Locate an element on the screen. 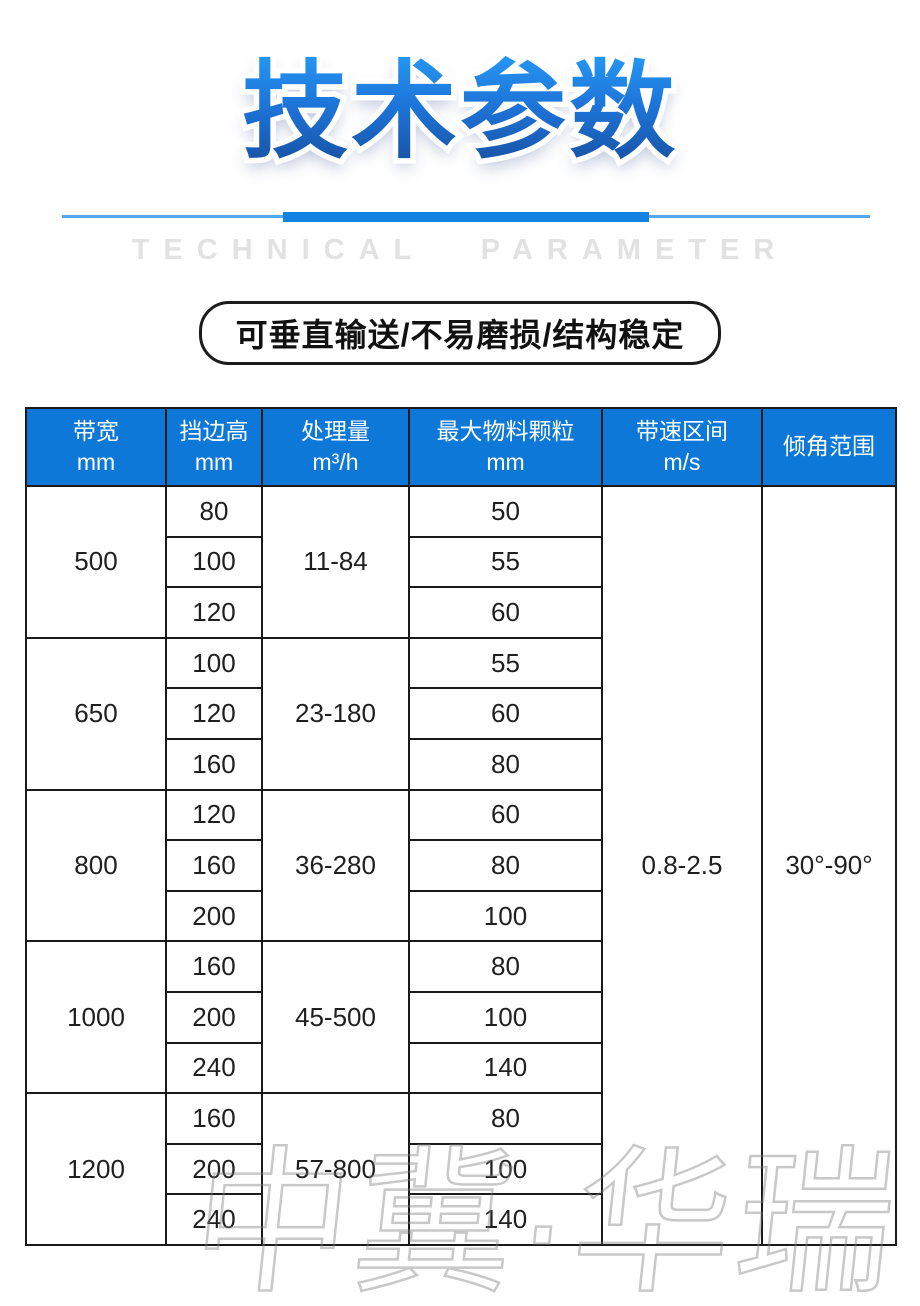  edge-height-cell: 80 is located at coordinates (214, 511).